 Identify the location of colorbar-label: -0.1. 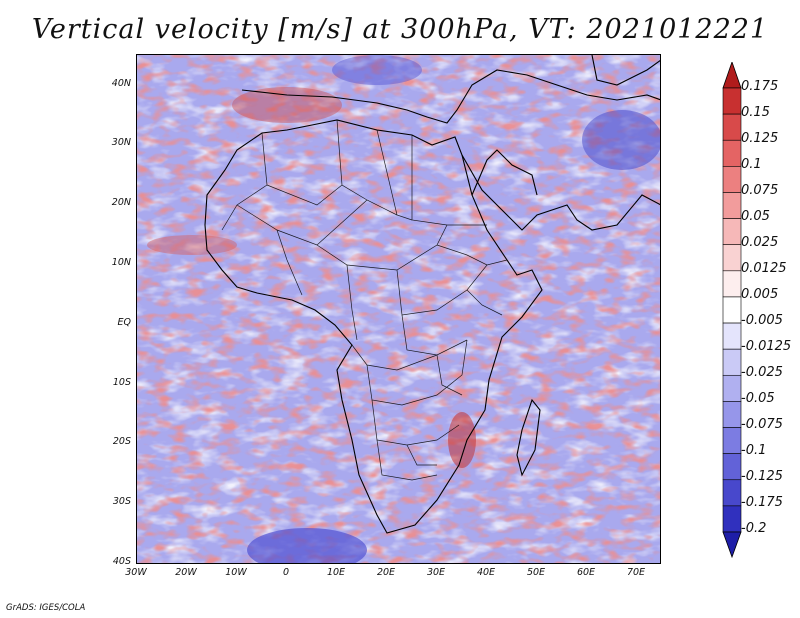
(754, 450).